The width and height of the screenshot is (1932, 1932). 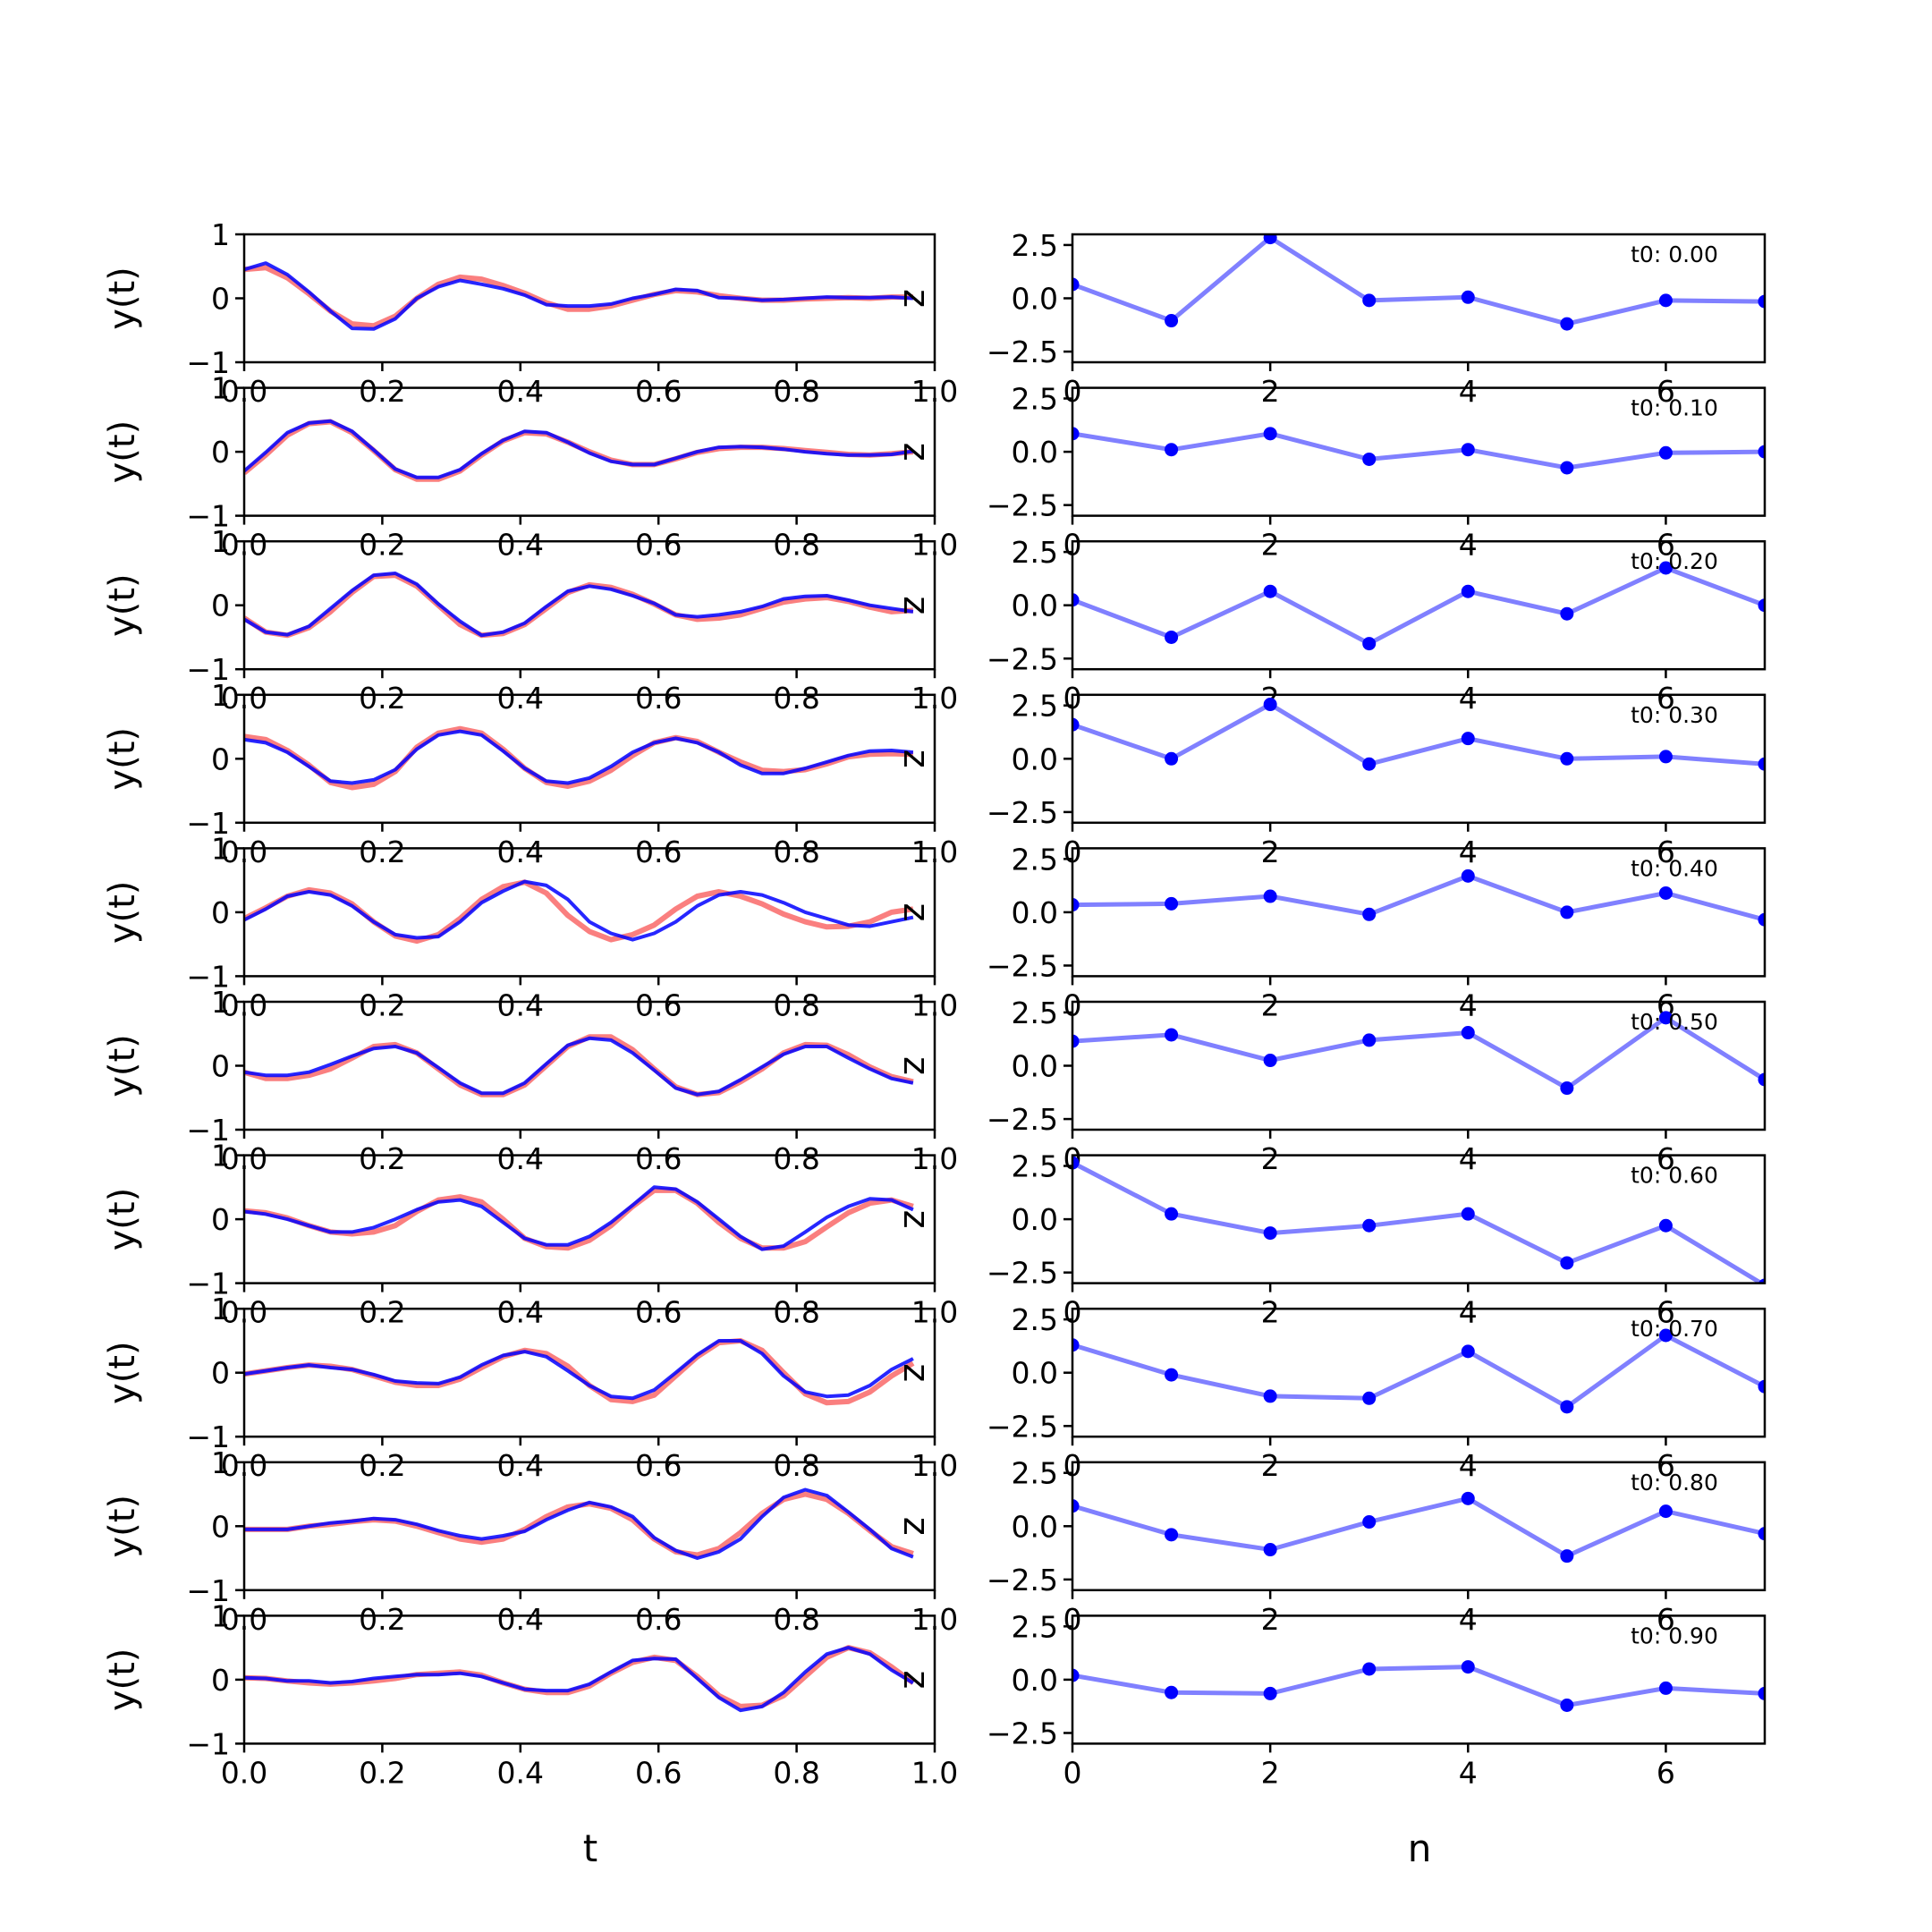 What do you see at coordinates (520, 698) in the screenshot?
I see `x-tick-label: 0.4` at bounding box center [520, 698].